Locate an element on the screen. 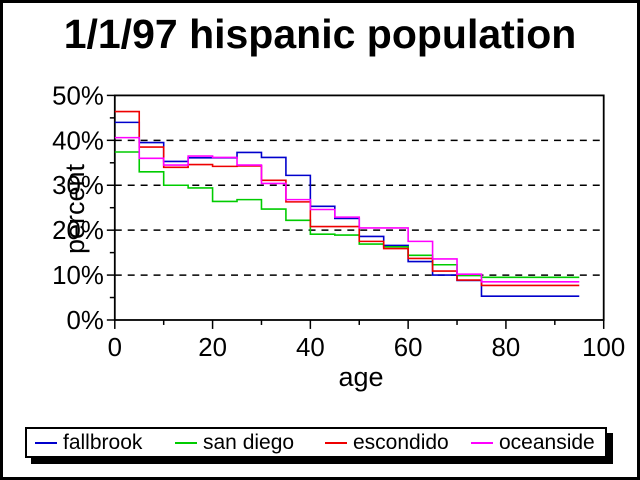 This screenshot has width=640, height=480. y-tick-label-0: 0% is located at coordinates (85, 321).